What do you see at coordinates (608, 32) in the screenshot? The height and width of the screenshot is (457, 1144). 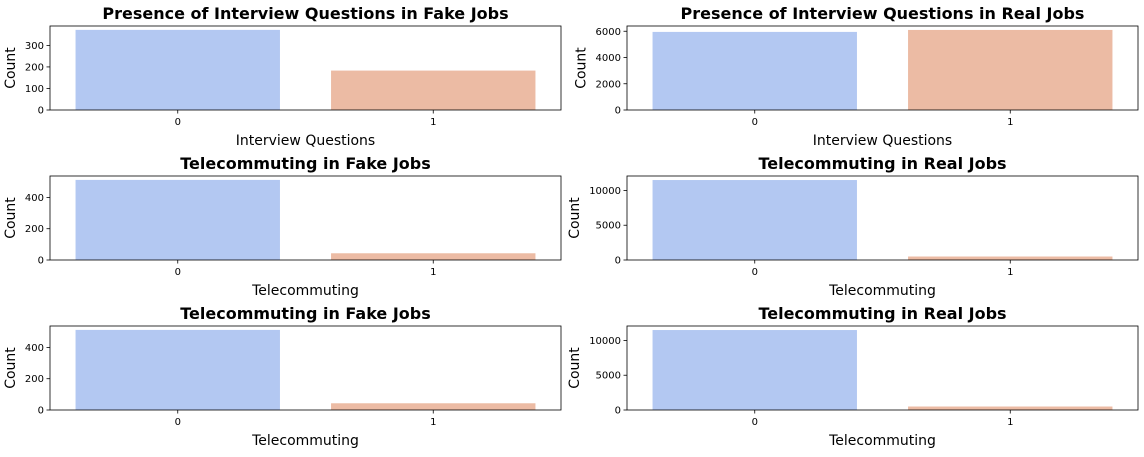 I see `y-tick-label: 6000` at bounding box center [608, 32].